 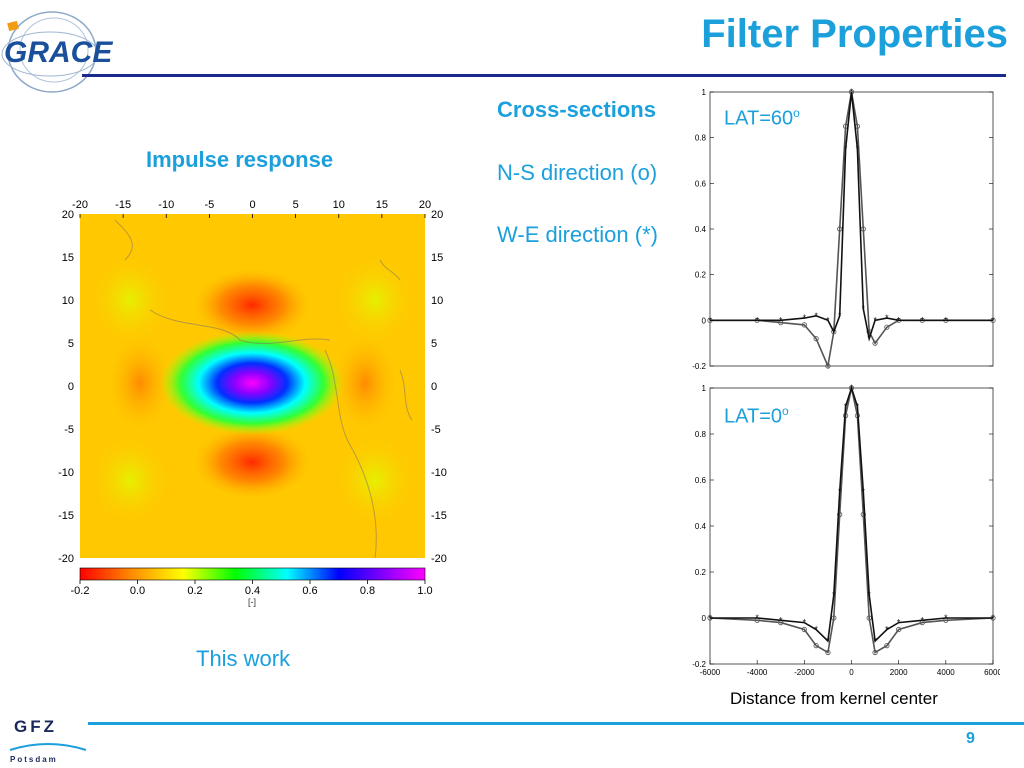 I want to click on coastlines, so click(x=263, y=389).